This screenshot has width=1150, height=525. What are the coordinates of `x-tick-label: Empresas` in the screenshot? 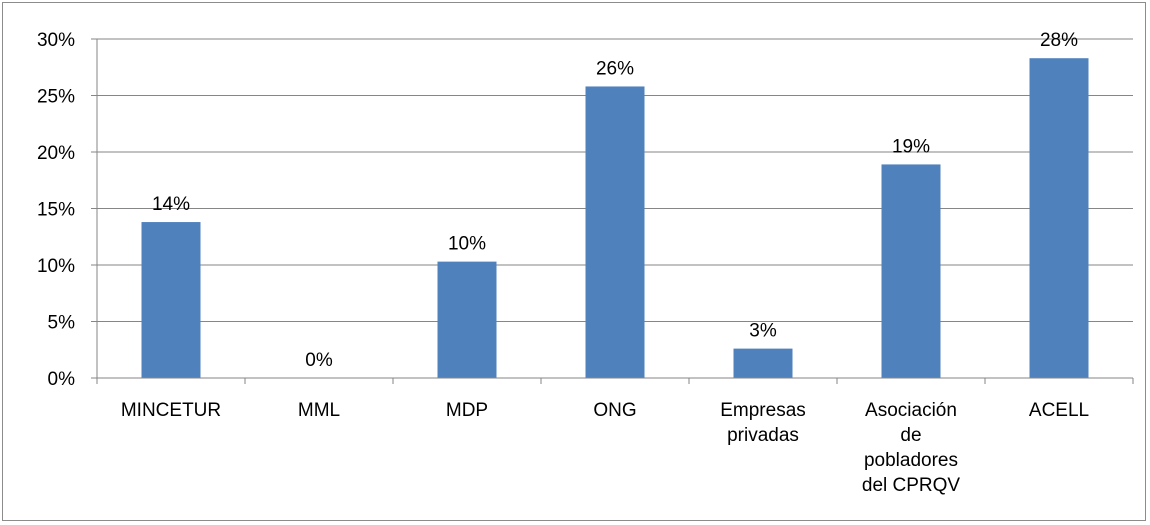 It's located at (763, 410).